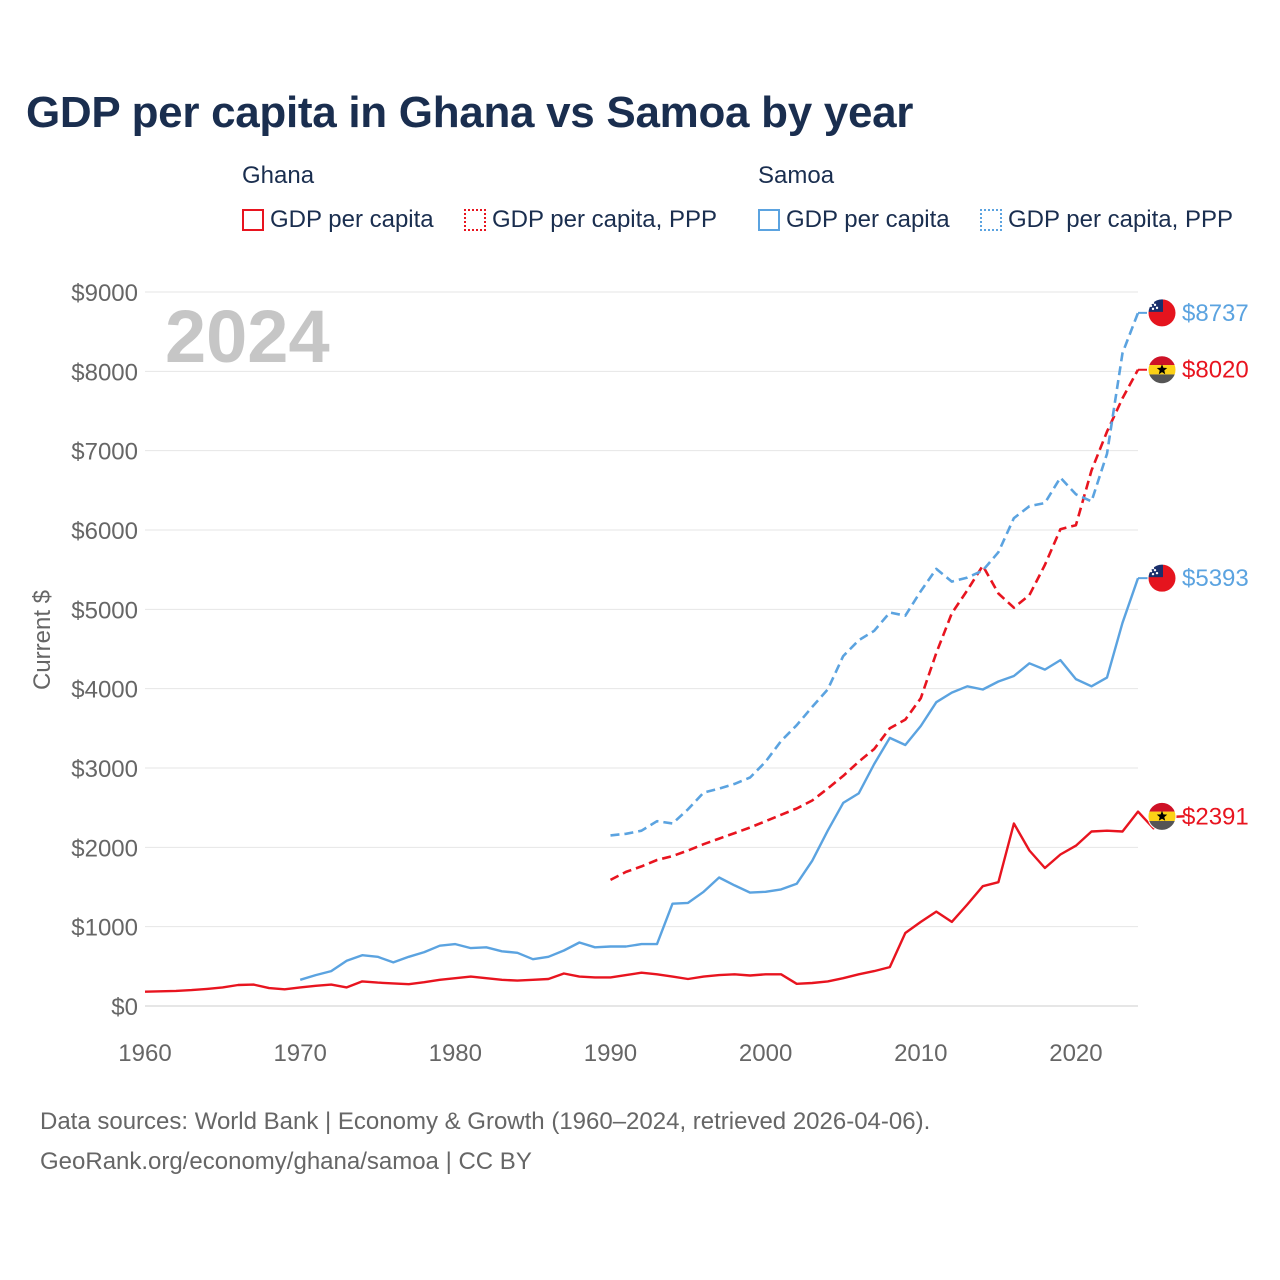 This screenshot has width=1280, height=1280. Describe the element at coordinates (769, 220) in the screenshot. I see `legend-swatch-samoa-gdp` at that location.